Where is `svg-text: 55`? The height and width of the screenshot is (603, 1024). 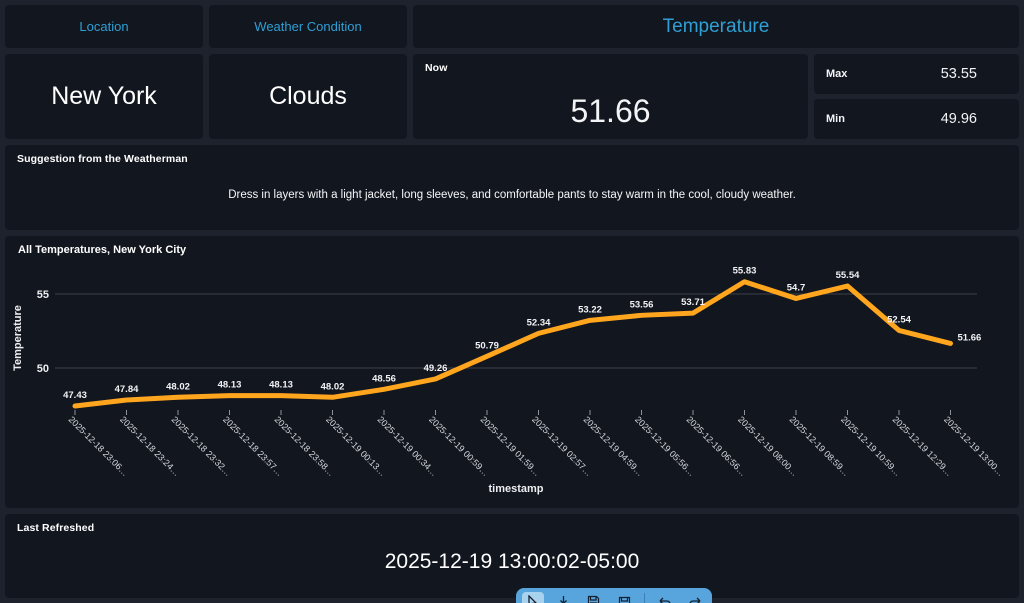 svg-text: 55 is located at coordinates (43, 295).